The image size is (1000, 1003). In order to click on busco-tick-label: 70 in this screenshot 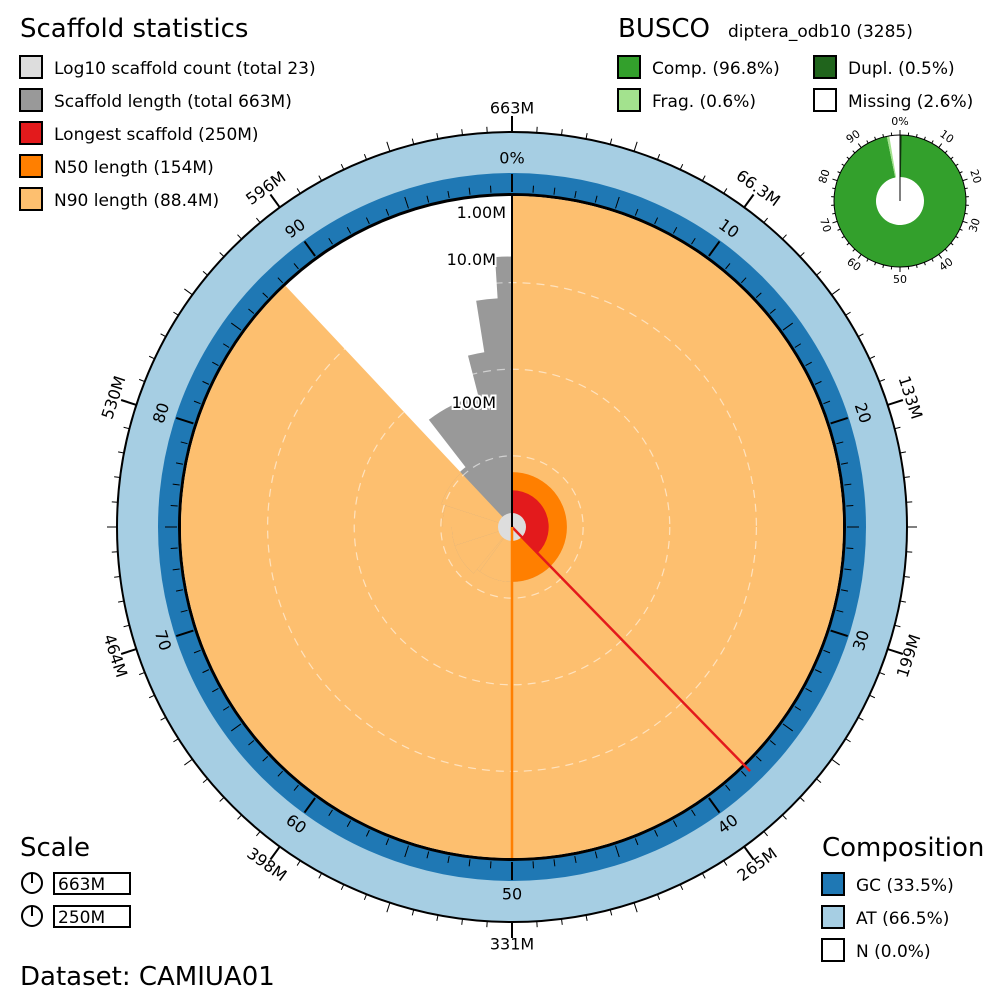, I will do `click(825, 225)`.